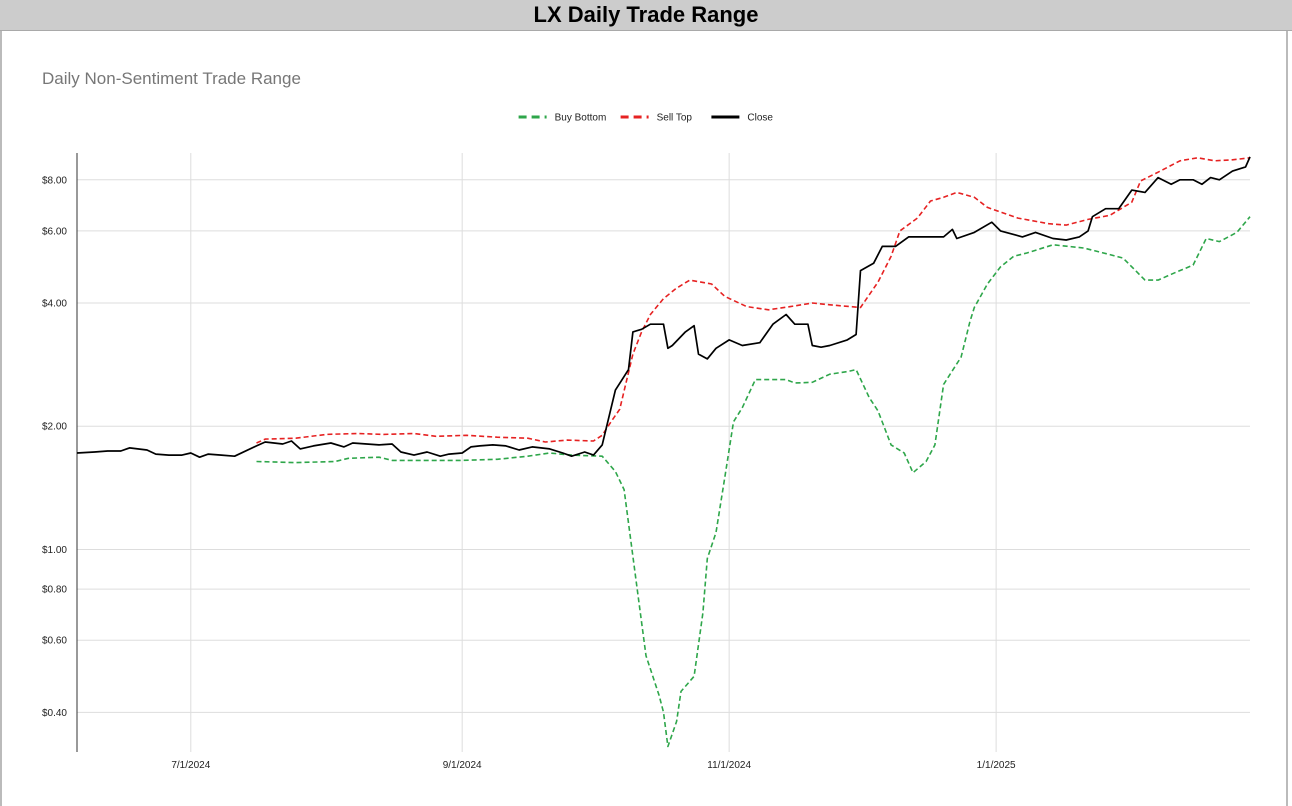 This screenshot has height=806, width=1292. Describe the element at coordinates (675, 118) in the screenshot. I see `legend-label: Sell Top` at that location.